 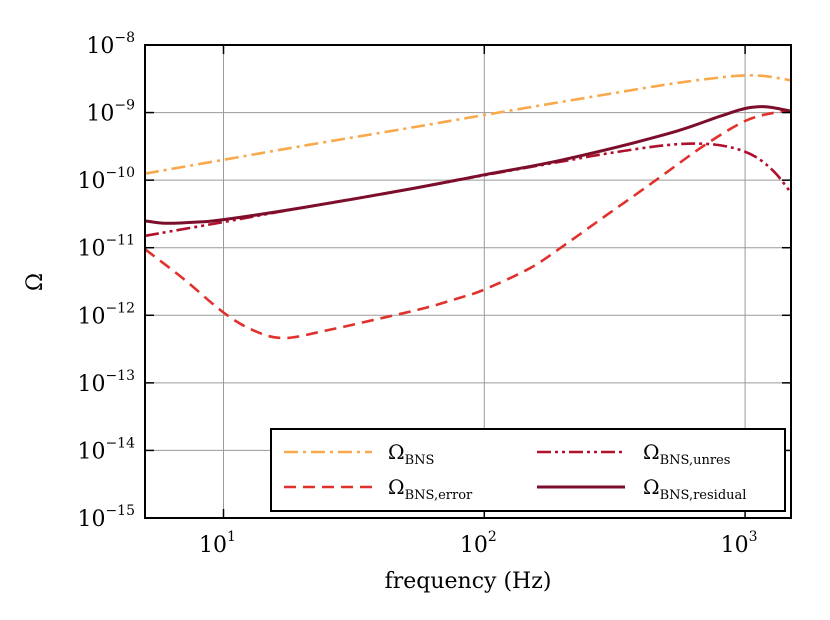 What do you see at coordinates (694, 489) in the screenshot?
I see `legend-label: ΩBNS,residual` at bounding box center [694, 489].